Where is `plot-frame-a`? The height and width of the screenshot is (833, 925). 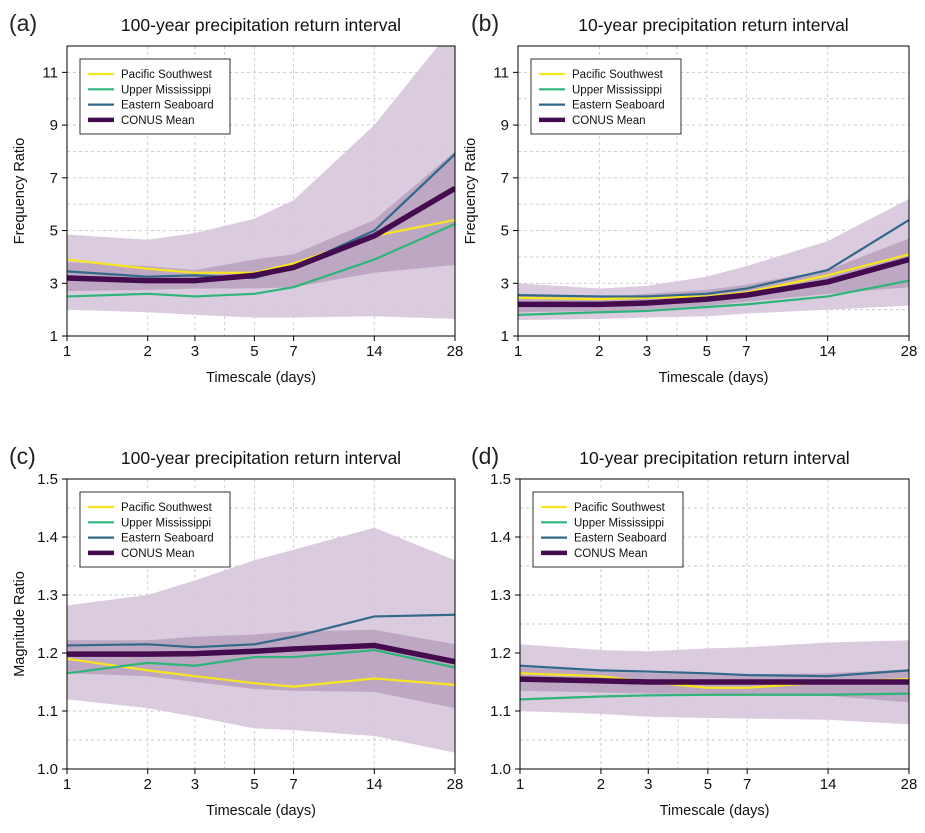 plot-frame-a is located at coordinates (261, 191).